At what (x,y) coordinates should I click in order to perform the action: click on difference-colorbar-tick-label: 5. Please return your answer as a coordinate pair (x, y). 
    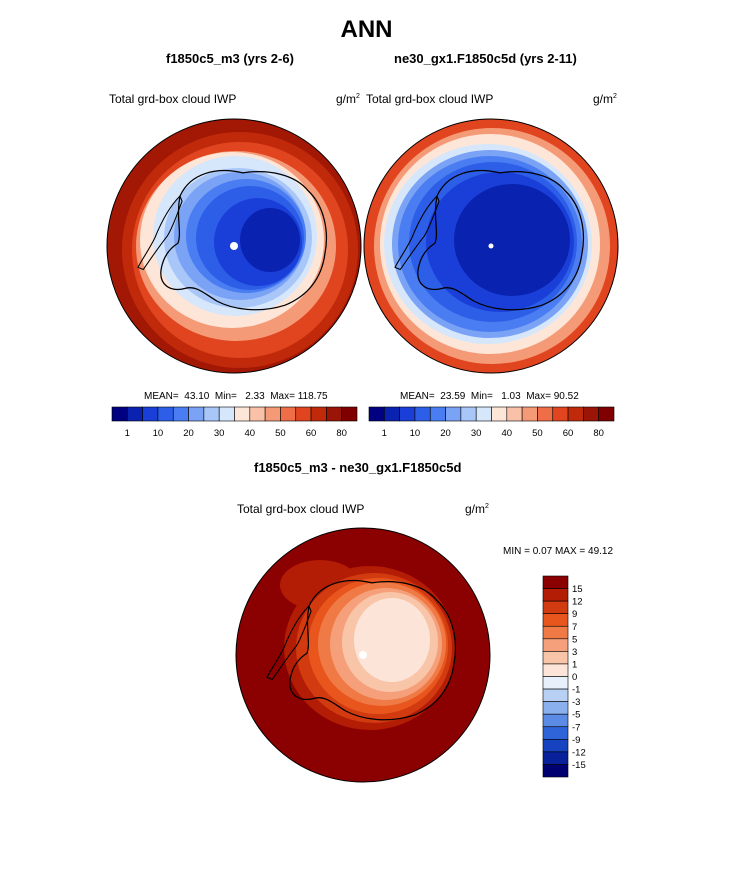
    Looking at the image, I should click on (574, 639).